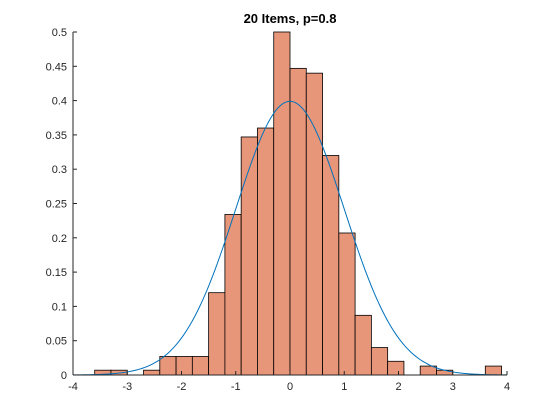 This screenshot has width=560, height=420. I want to click on x-tick-label: 4, so click(507, 387).